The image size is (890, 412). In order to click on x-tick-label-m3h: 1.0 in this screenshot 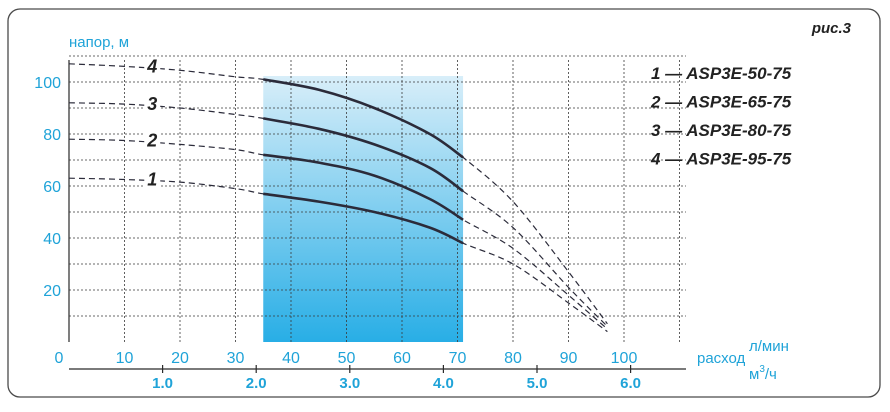, I will do `click(162, 383)`.